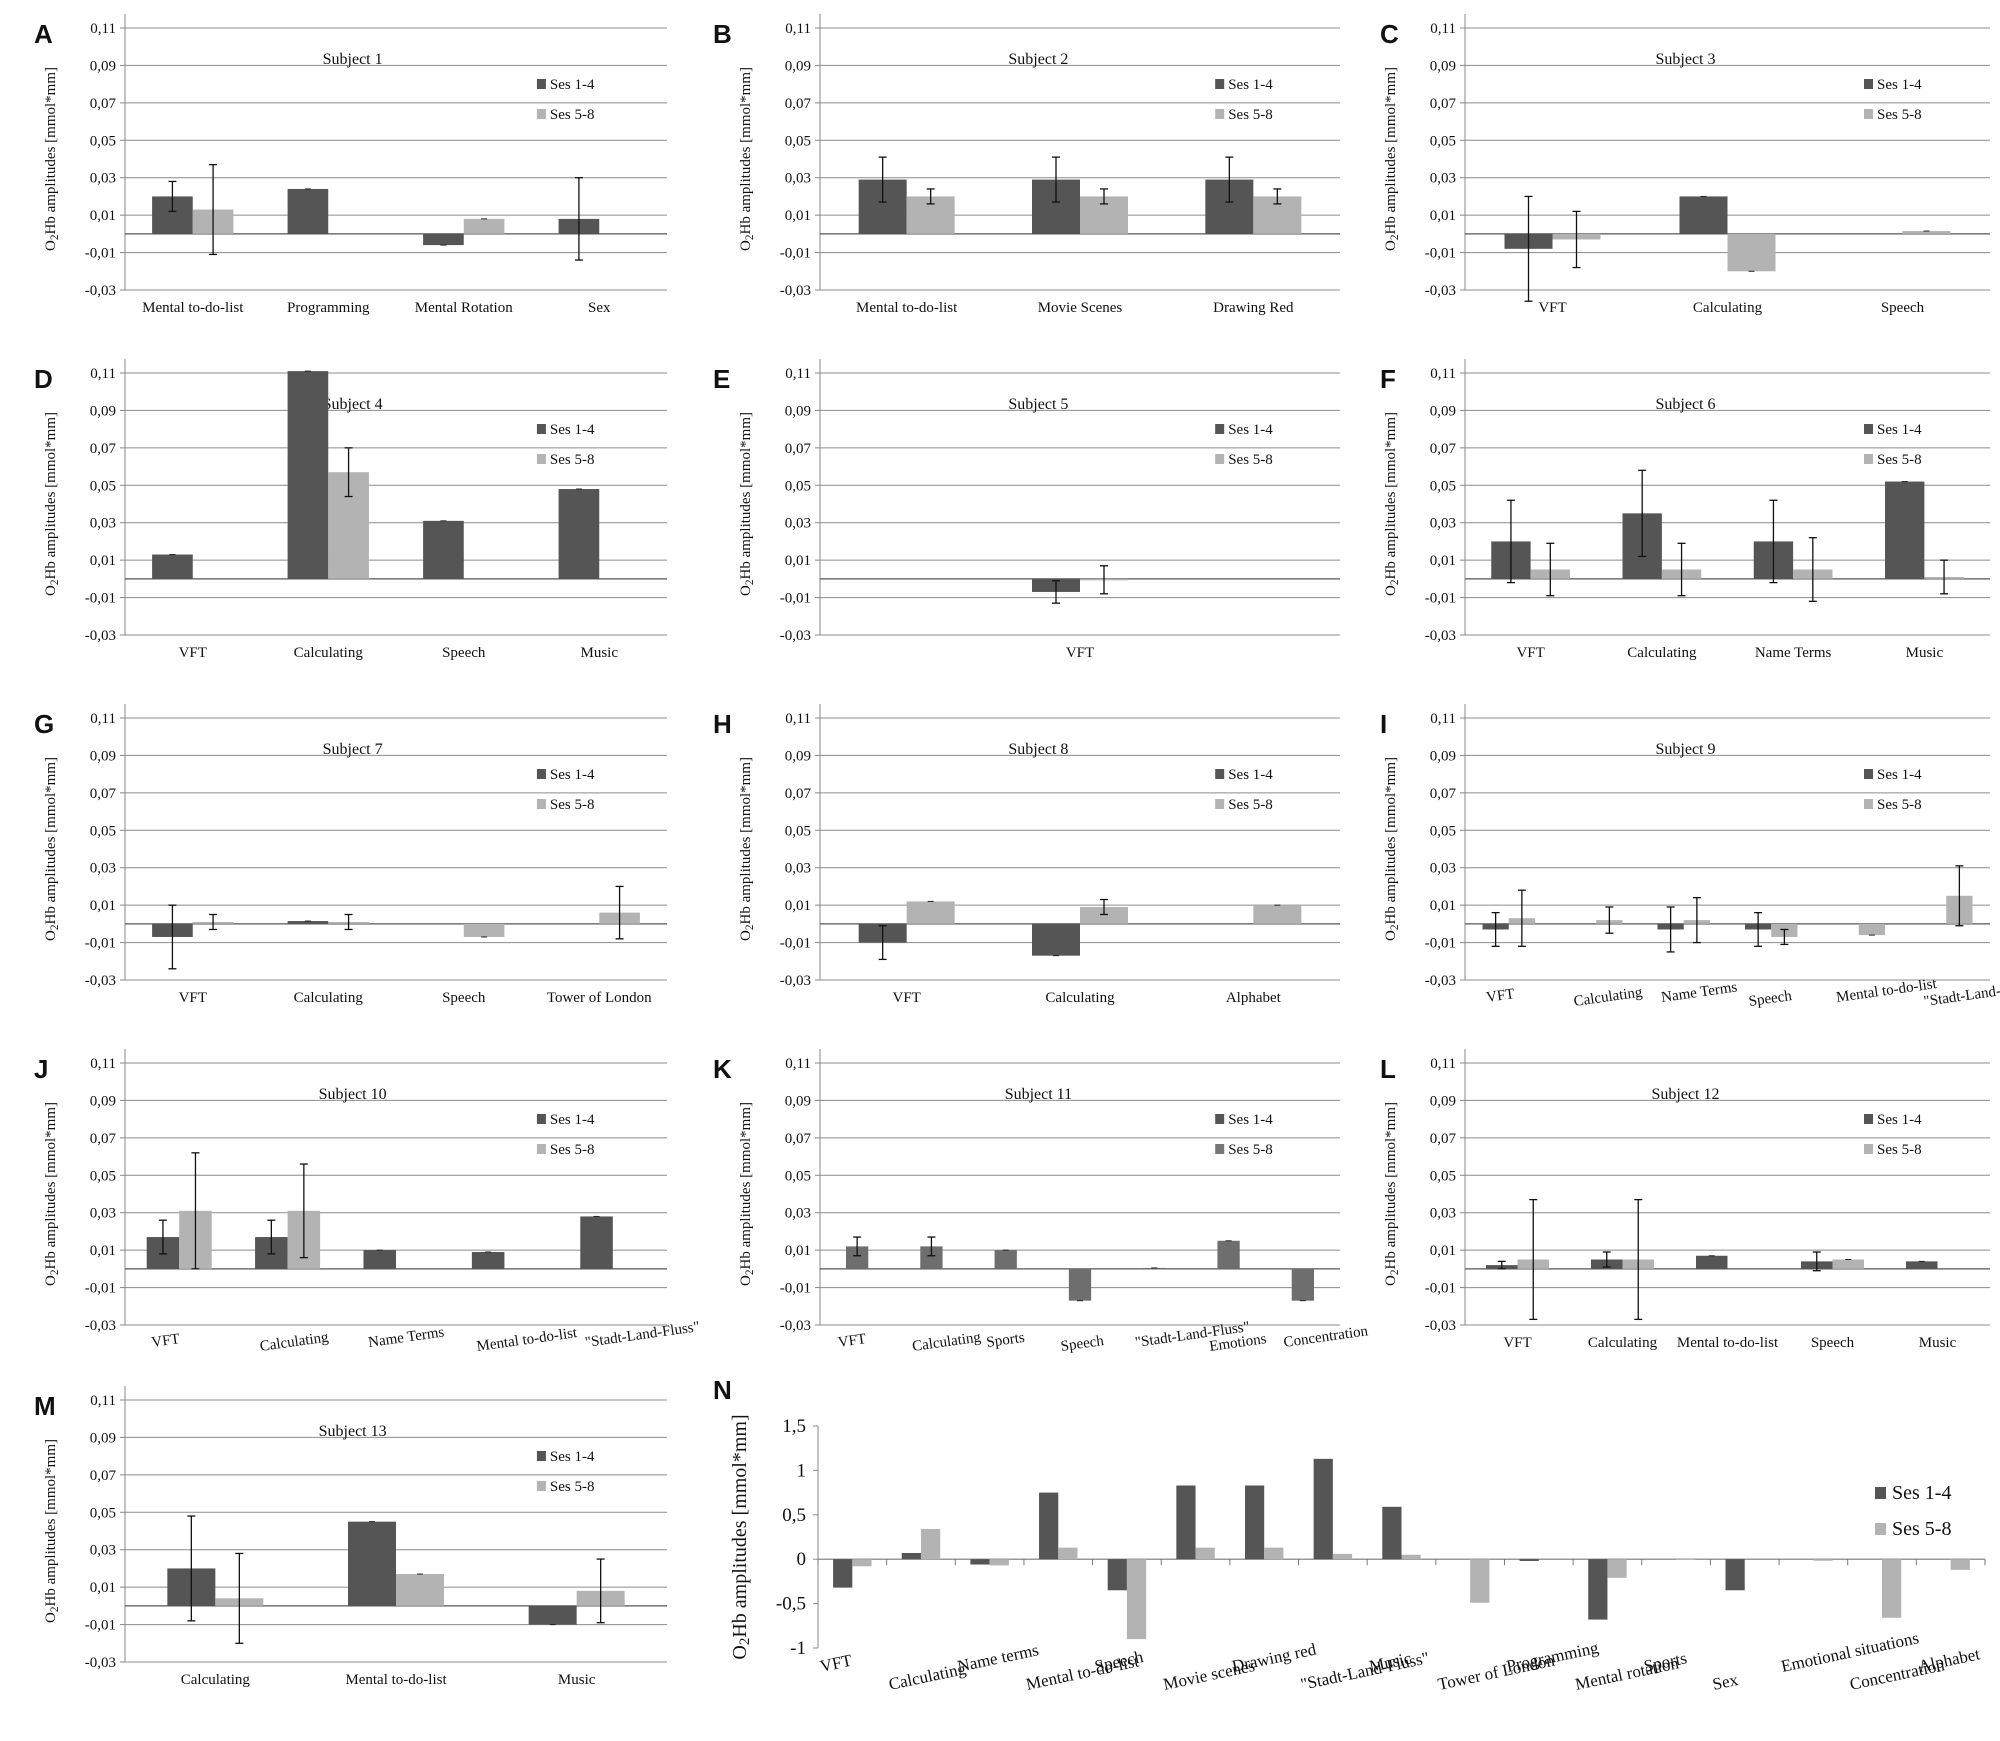 The height and width of the screenshot is (1741, 2000). What do you see at coordinates (1388, 1069) in the screenshot?
I see `panel-letter: L` at bounding box center [1388, 1069].